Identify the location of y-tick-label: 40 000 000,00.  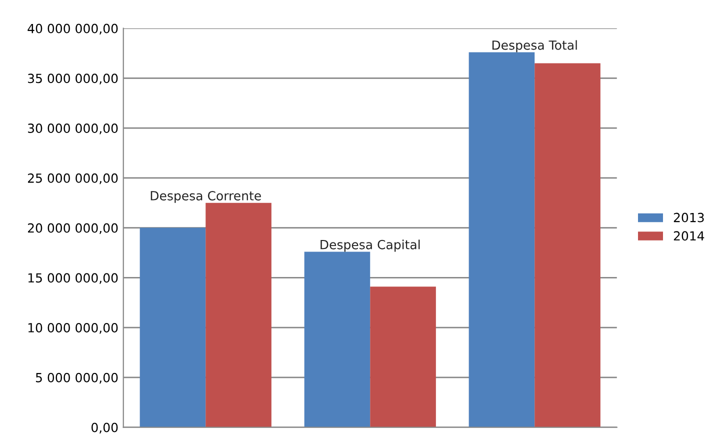
(73, 29).